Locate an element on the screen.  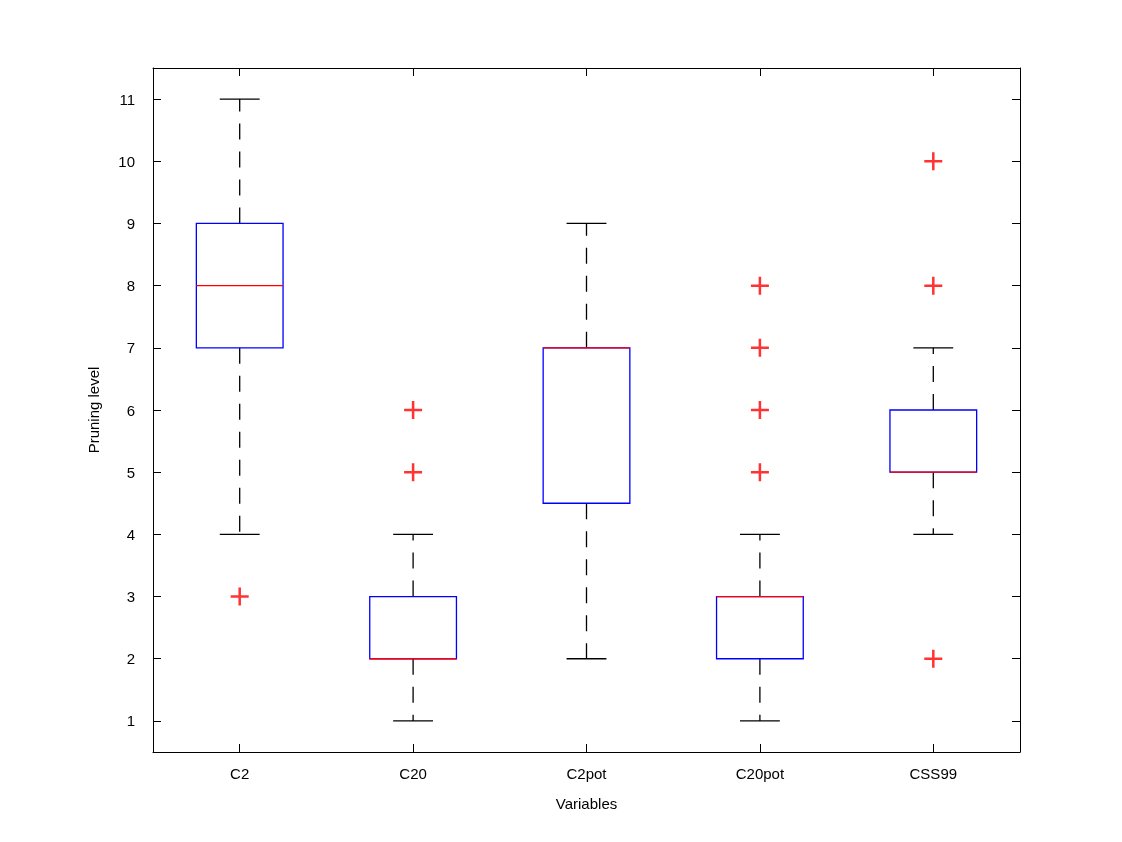
y-tick-label: 6 is located at coordinates (130, 410).